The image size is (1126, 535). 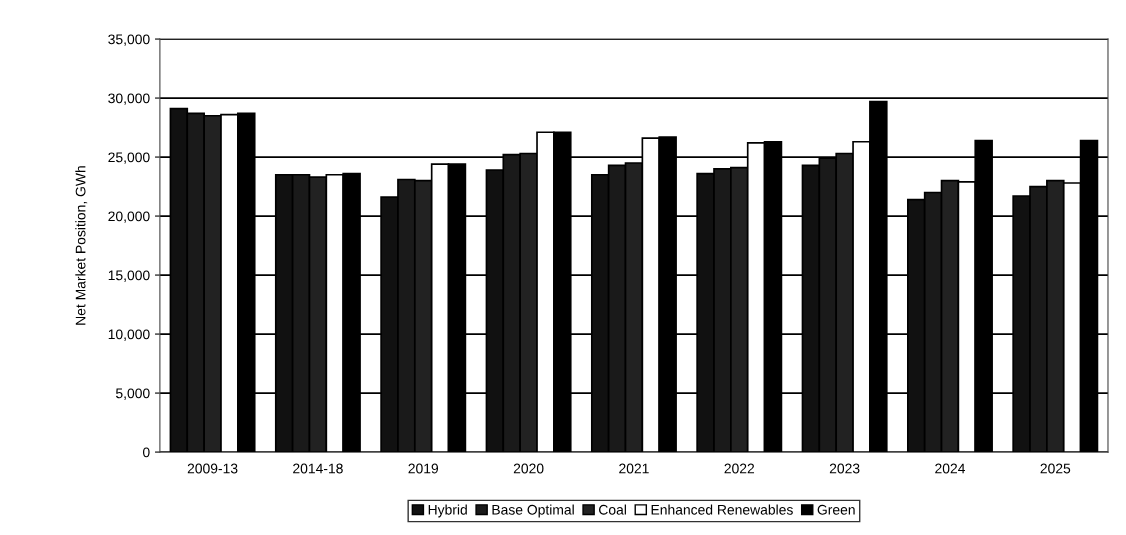 I want to click on y-tick-label: 30,000, so click(x=129, y=99).